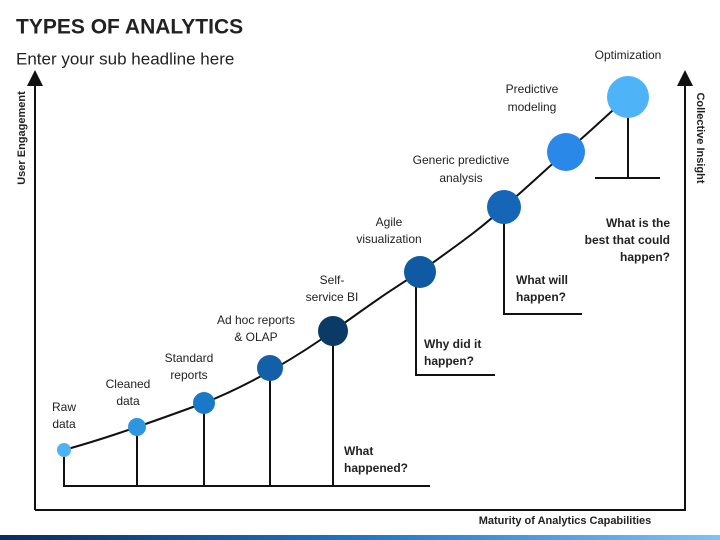 Image resolution: width=720 pixels, height=540 pixels. I want to click on question: What is the, so click(638, 223).